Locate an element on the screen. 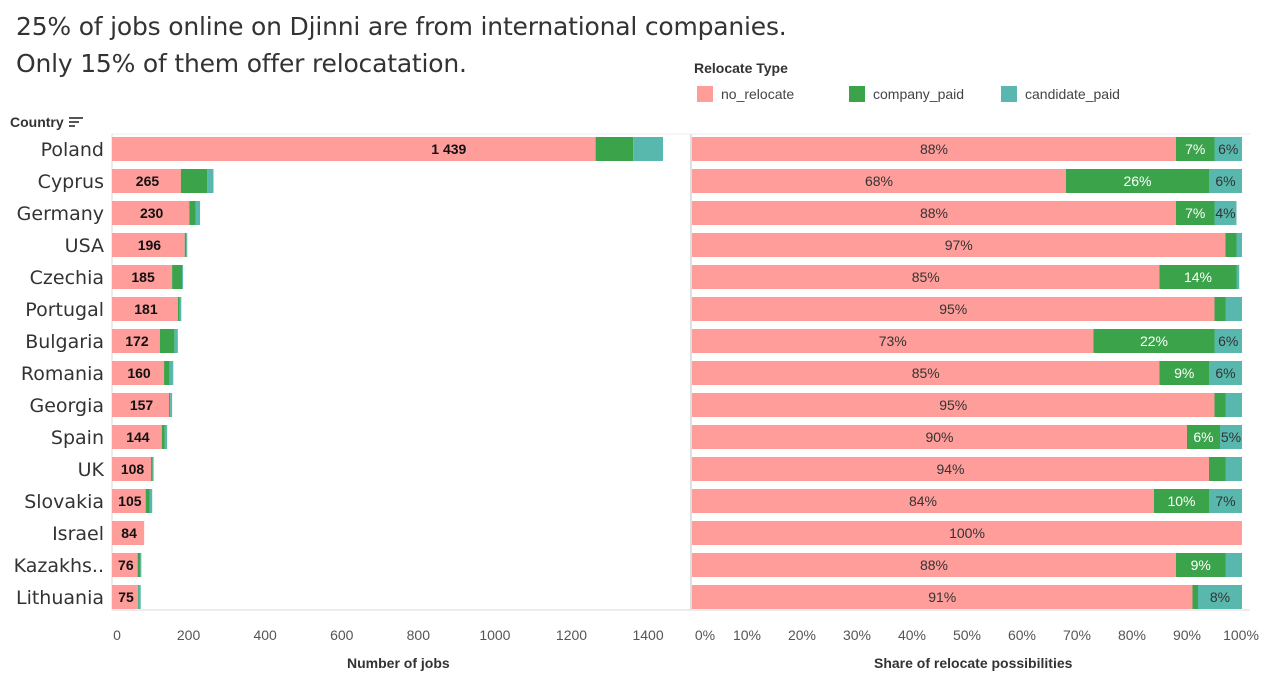  legend-item-no-relocate: no_relocate is located at coordinates (745, 94).